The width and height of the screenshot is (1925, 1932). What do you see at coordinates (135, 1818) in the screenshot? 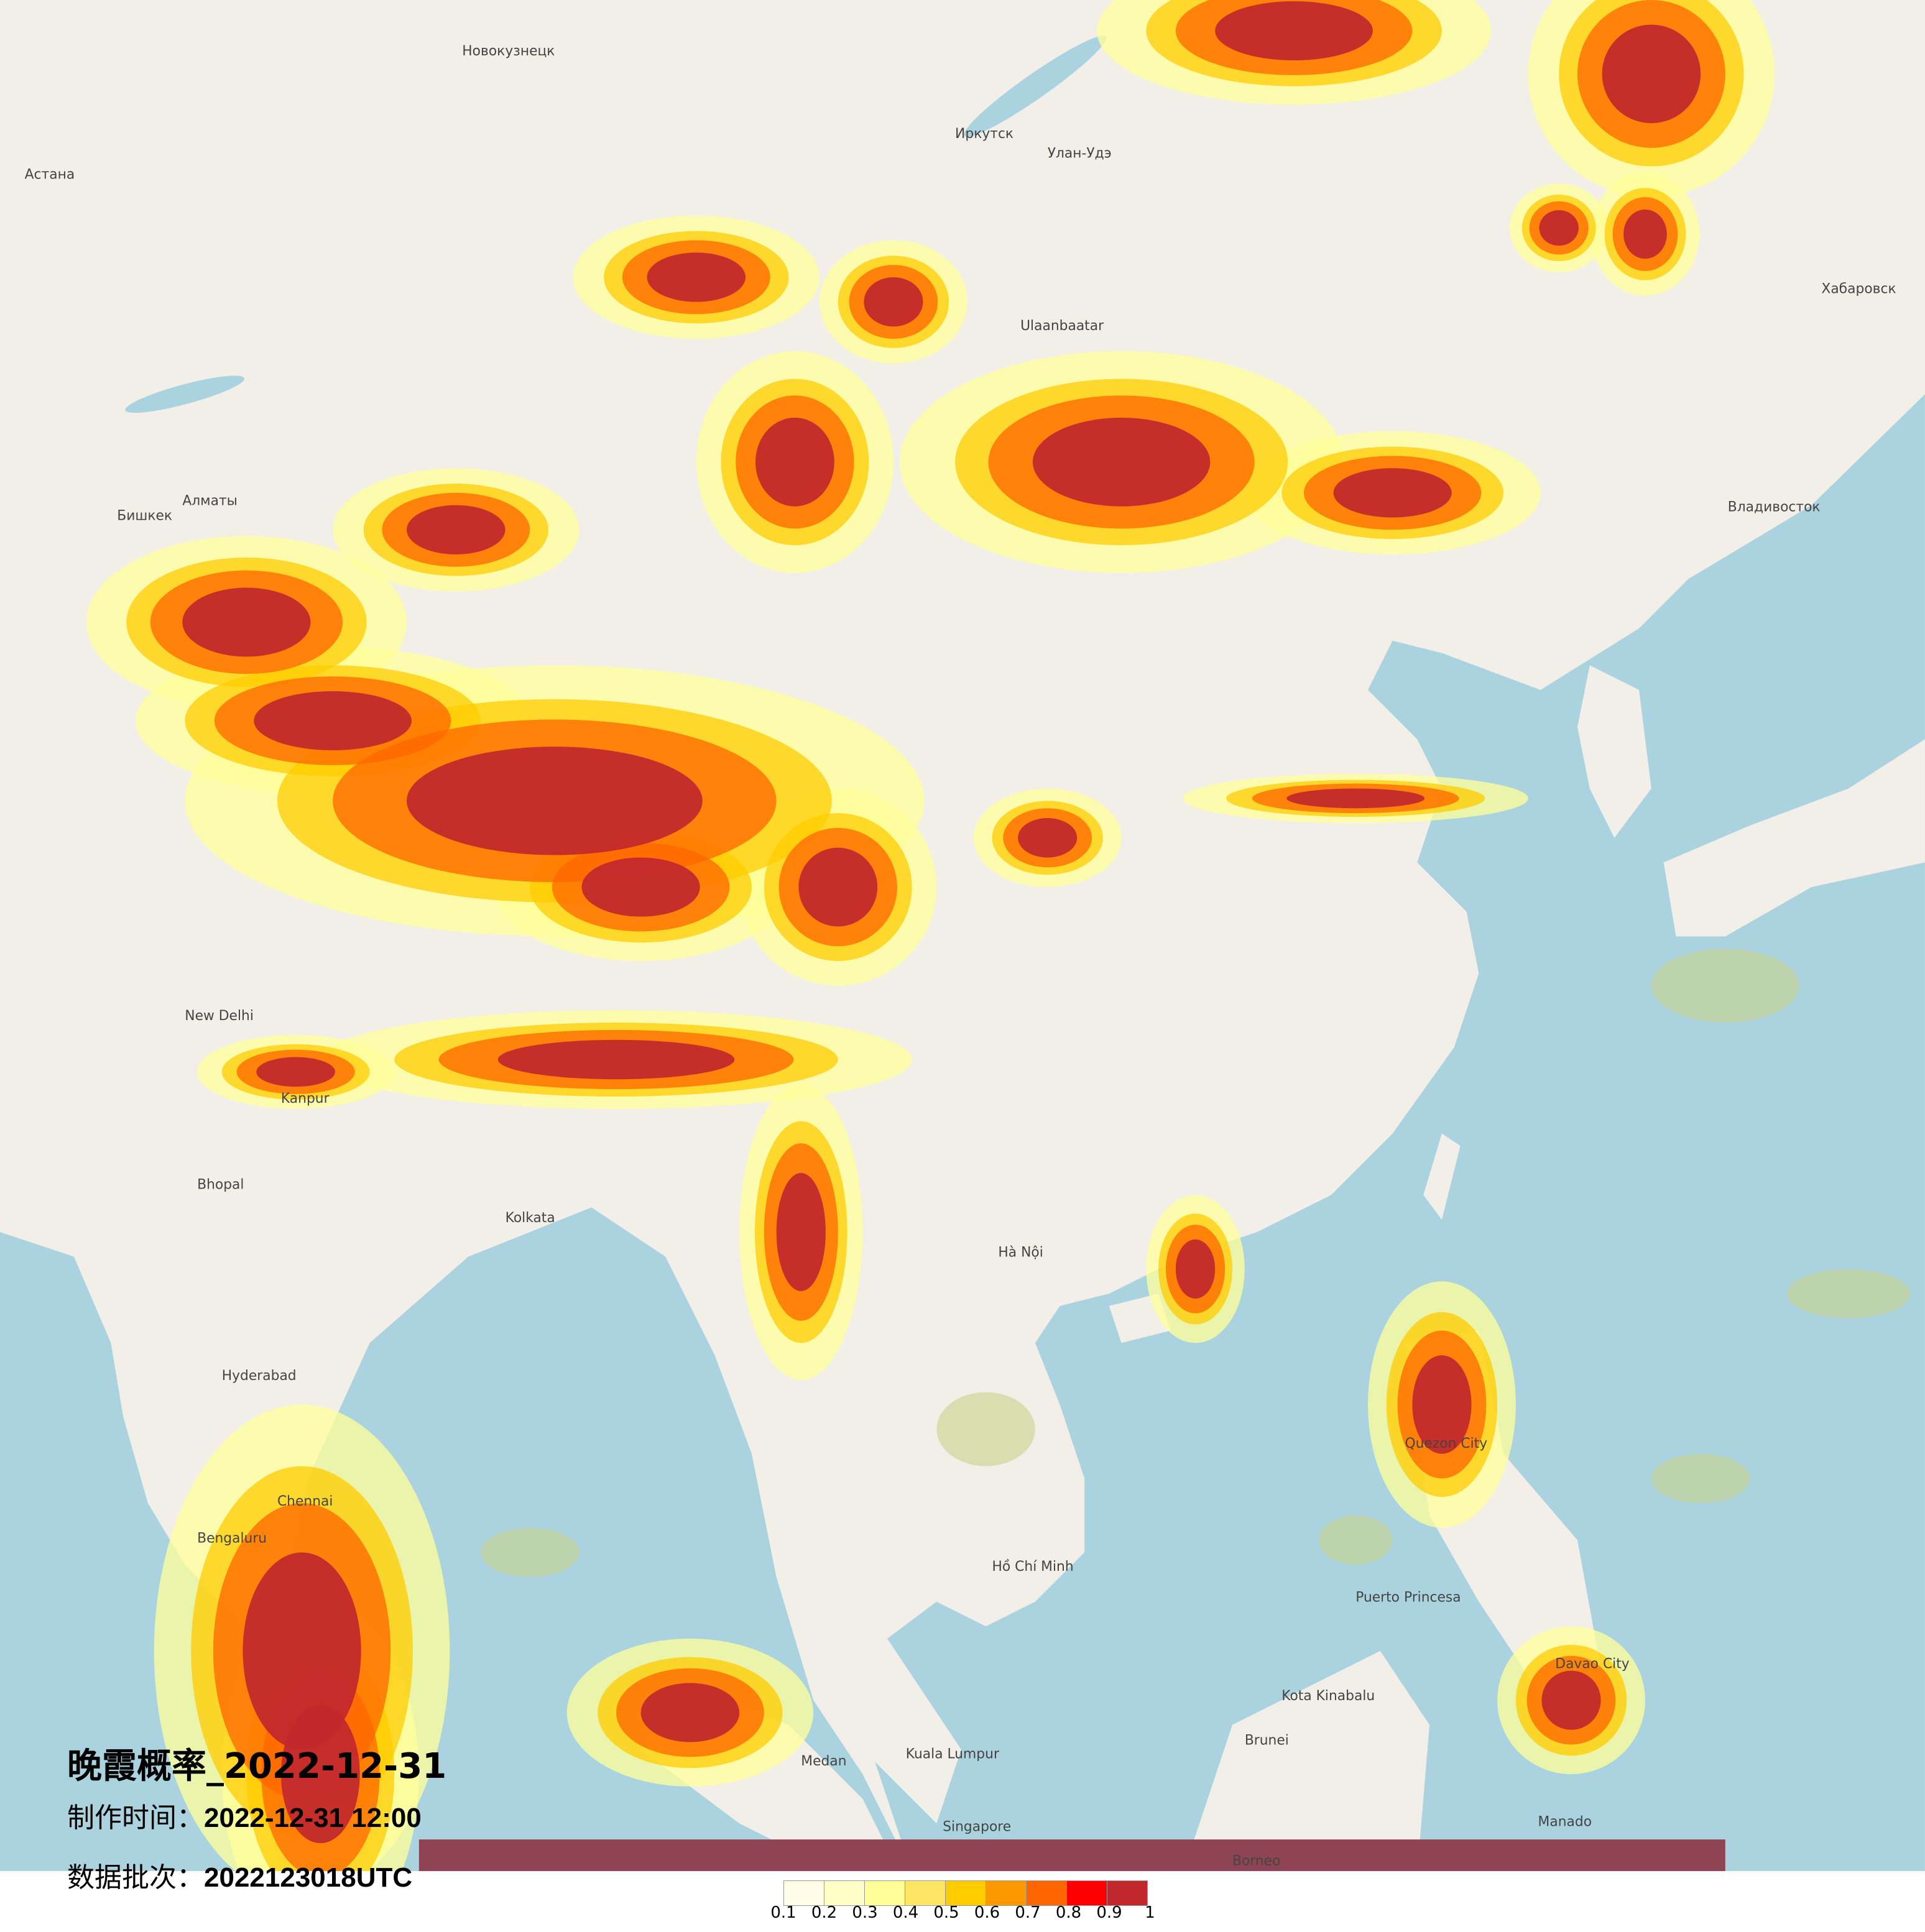
I see `production-time-label: 制作时间：` at bounding box center [135, 1818].